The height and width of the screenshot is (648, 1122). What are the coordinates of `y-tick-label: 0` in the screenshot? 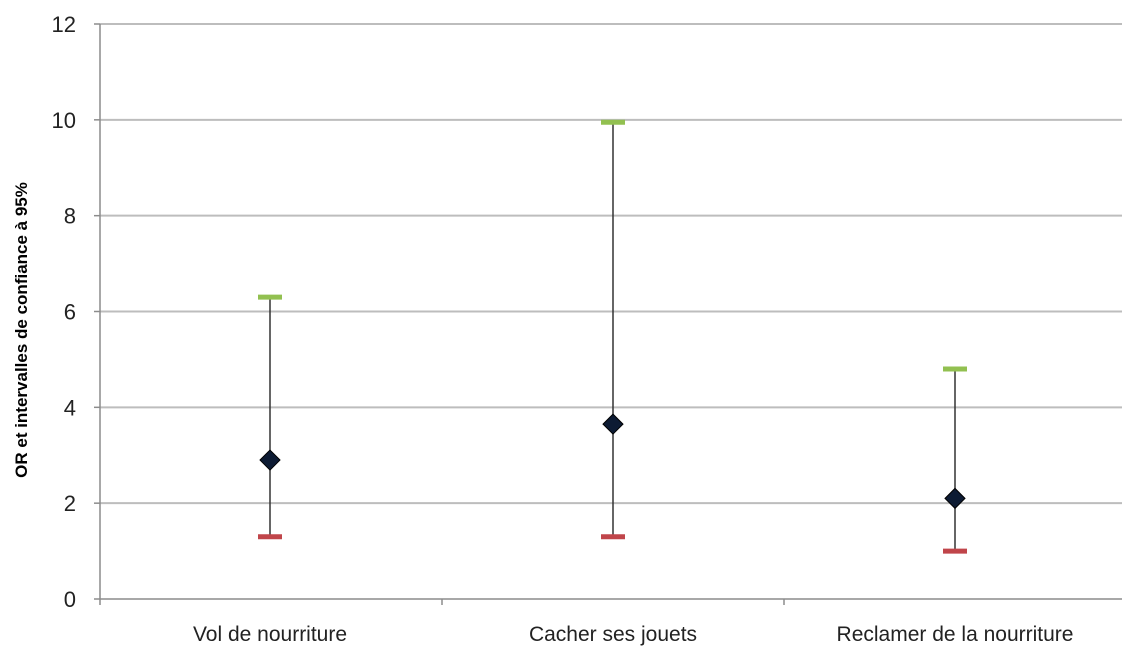 It's located at (70, 599).